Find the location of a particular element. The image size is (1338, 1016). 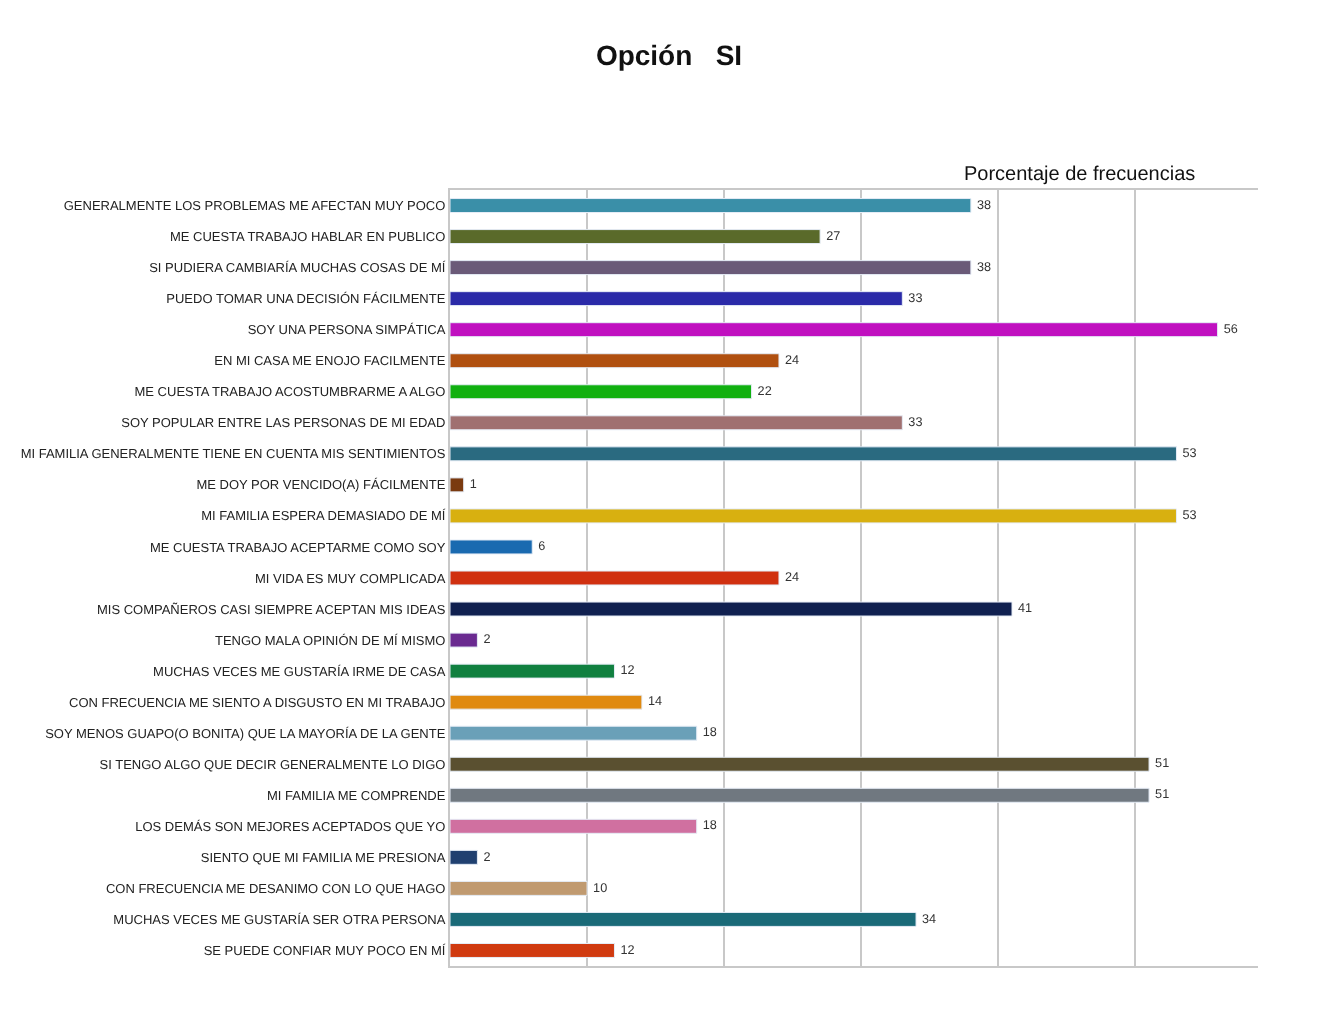

chart-subtitle: Porcentaje de frecuencias is located at coordinates (1080, 175).